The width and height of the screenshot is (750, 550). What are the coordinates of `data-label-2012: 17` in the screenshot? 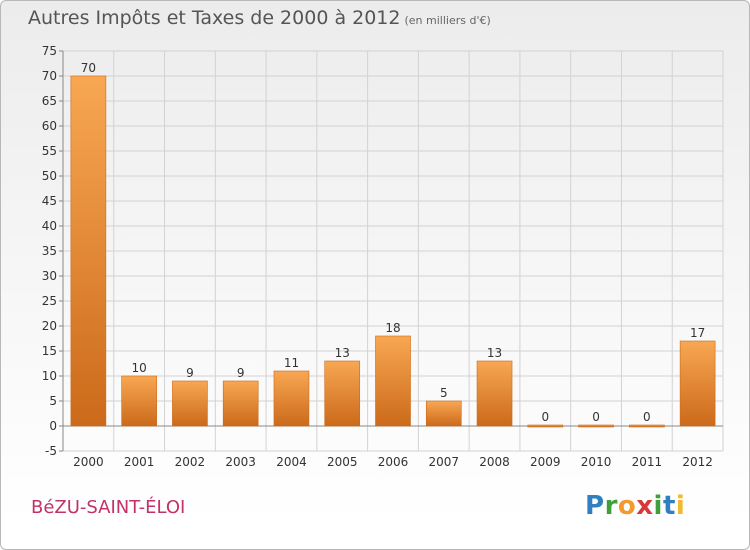 It's located at (697, 333).